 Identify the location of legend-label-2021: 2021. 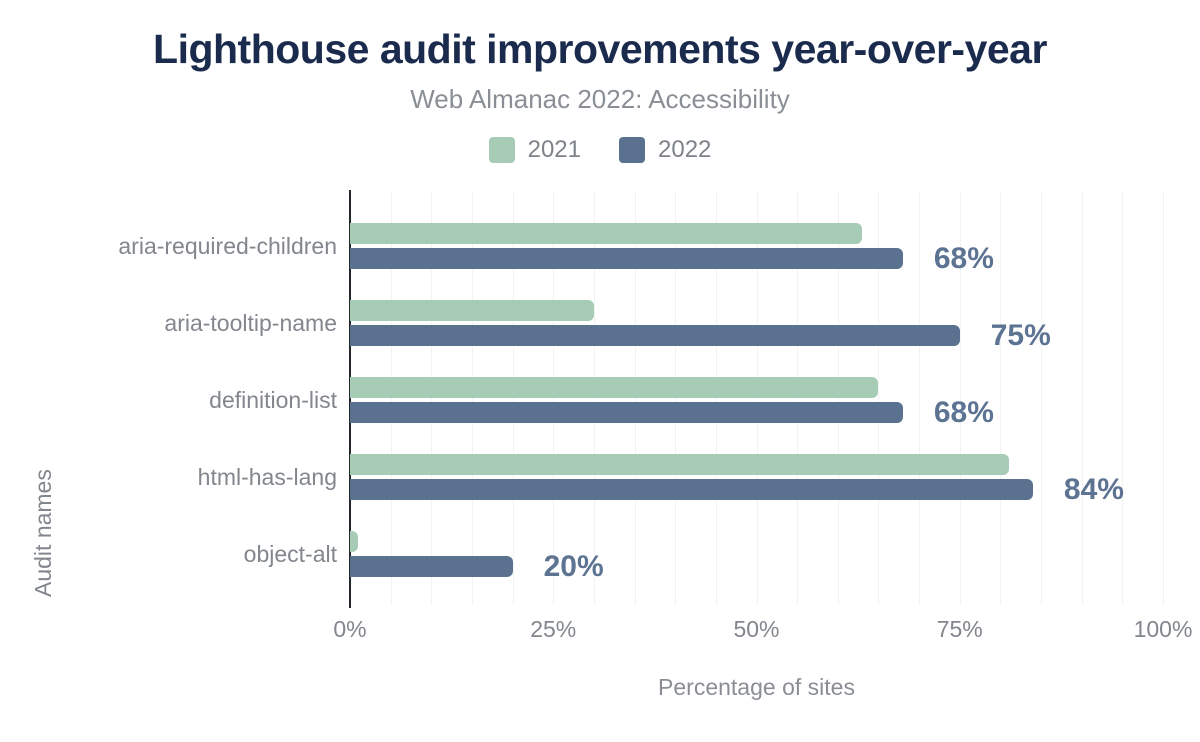
(554, 149).